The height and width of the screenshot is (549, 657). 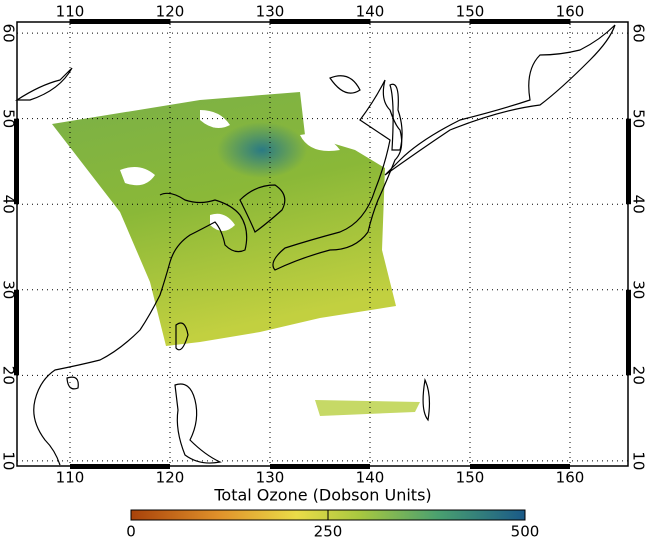 I want to click on lon-tick-label-bottom: 120, so click(x=170, y=478).